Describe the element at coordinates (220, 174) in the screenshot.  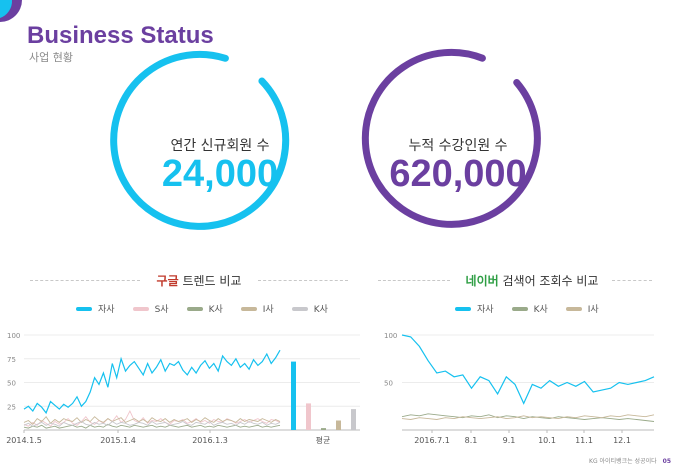
I see `stat-value-new-members: 24,000` at that location.